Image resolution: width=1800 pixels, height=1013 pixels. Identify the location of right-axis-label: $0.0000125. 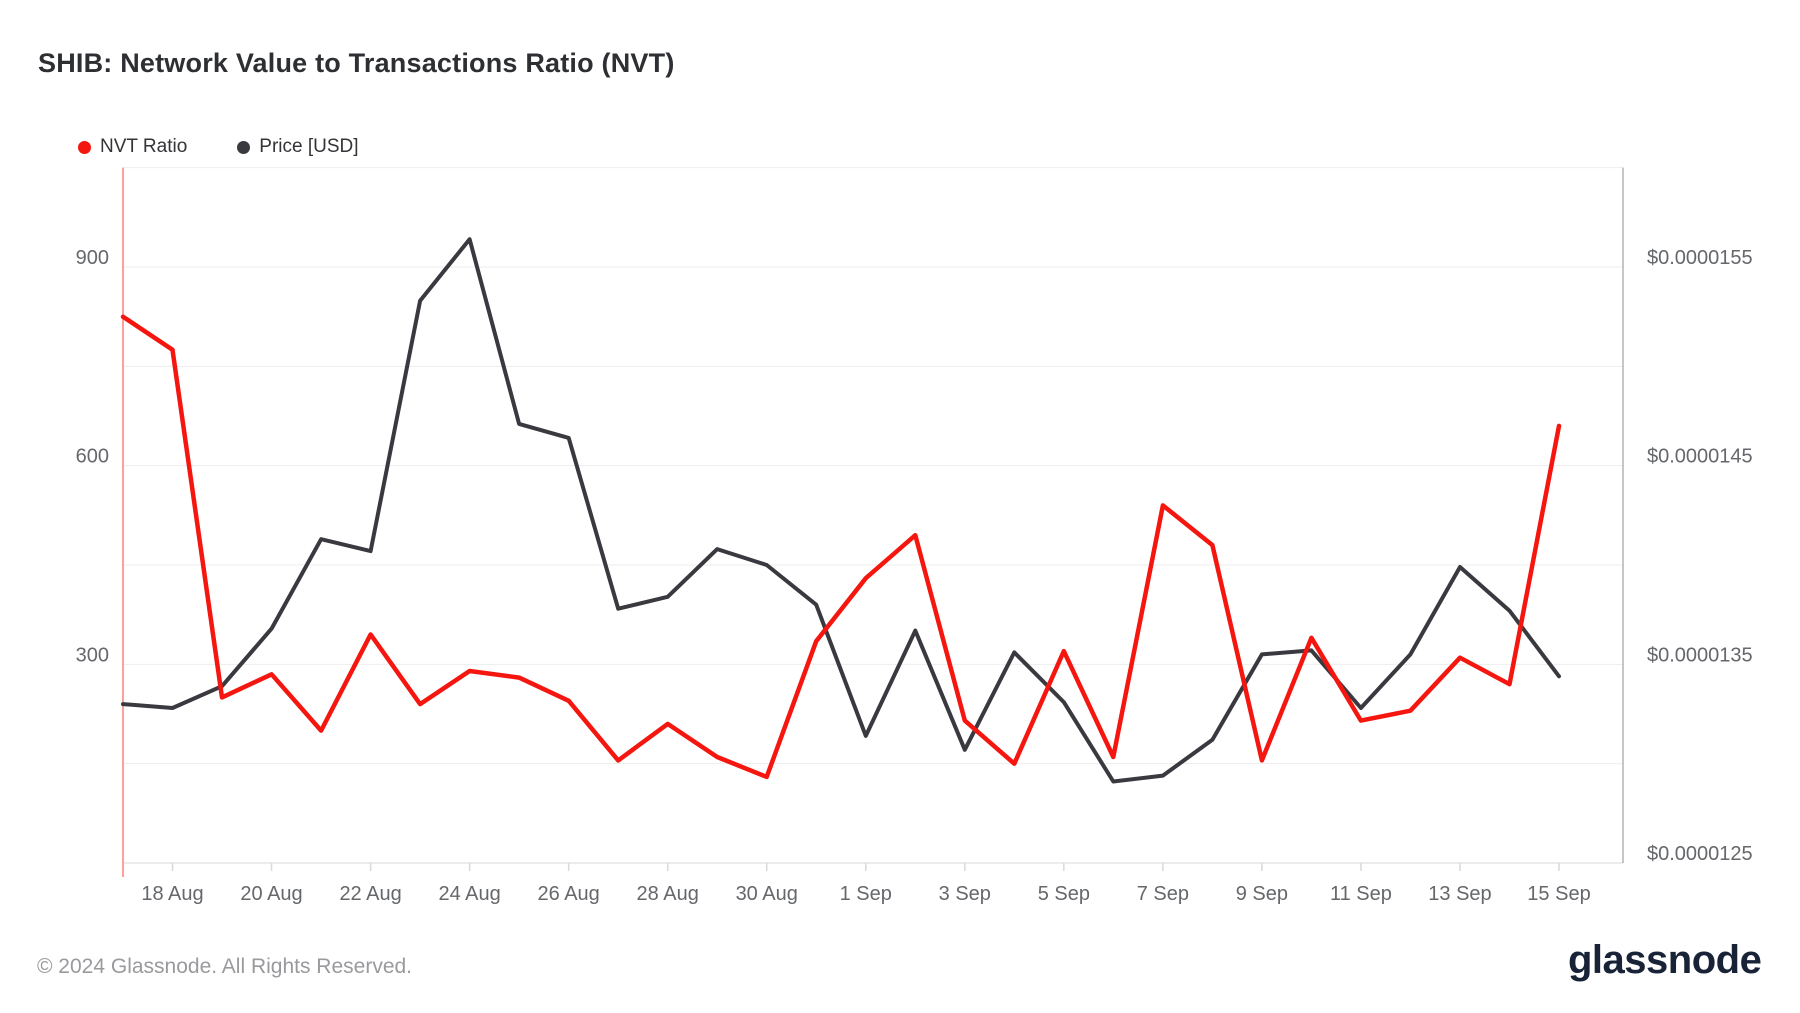
(1700, 854).